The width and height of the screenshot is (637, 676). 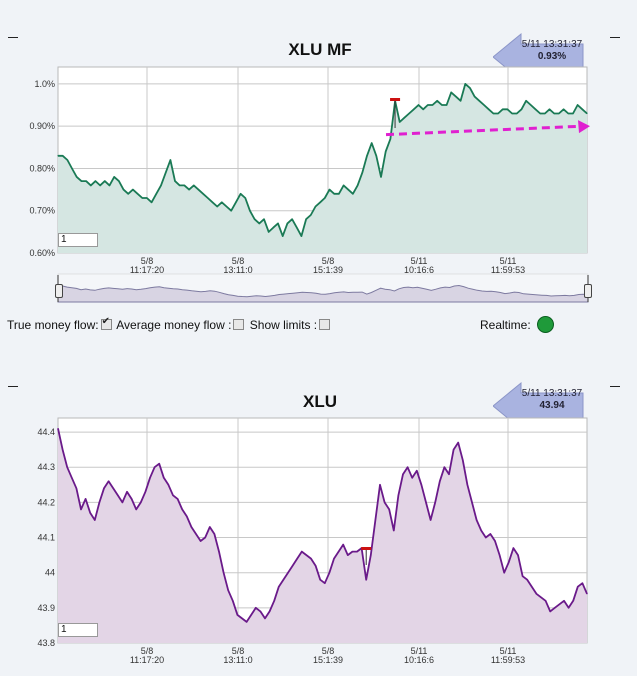 I want to click on price-interval-input: 1, so click(x=78, y=630).